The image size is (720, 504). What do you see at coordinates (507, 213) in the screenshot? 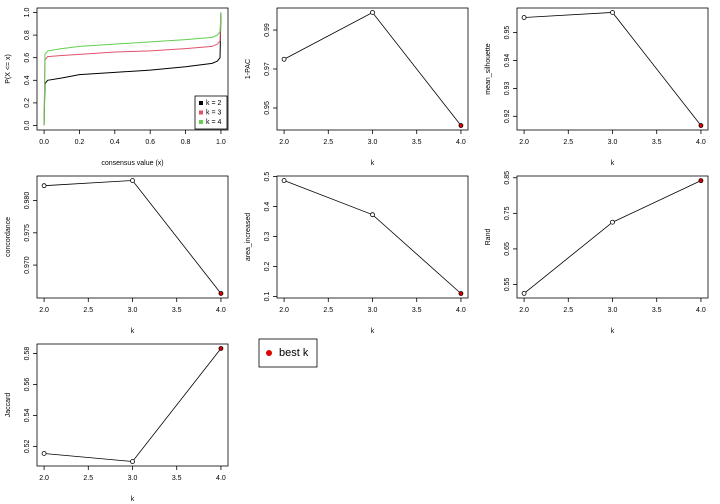
I see `y-tick-label: 0.75` at bounding box center [507, 213].